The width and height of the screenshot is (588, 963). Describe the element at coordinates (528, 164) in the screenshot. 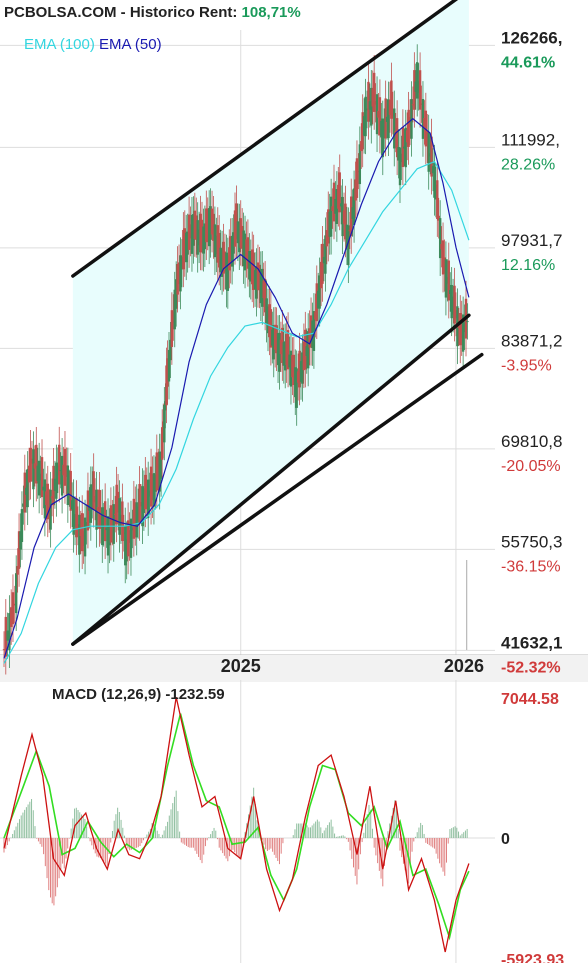

I see `price-pct-label: 28.26%` at that location.